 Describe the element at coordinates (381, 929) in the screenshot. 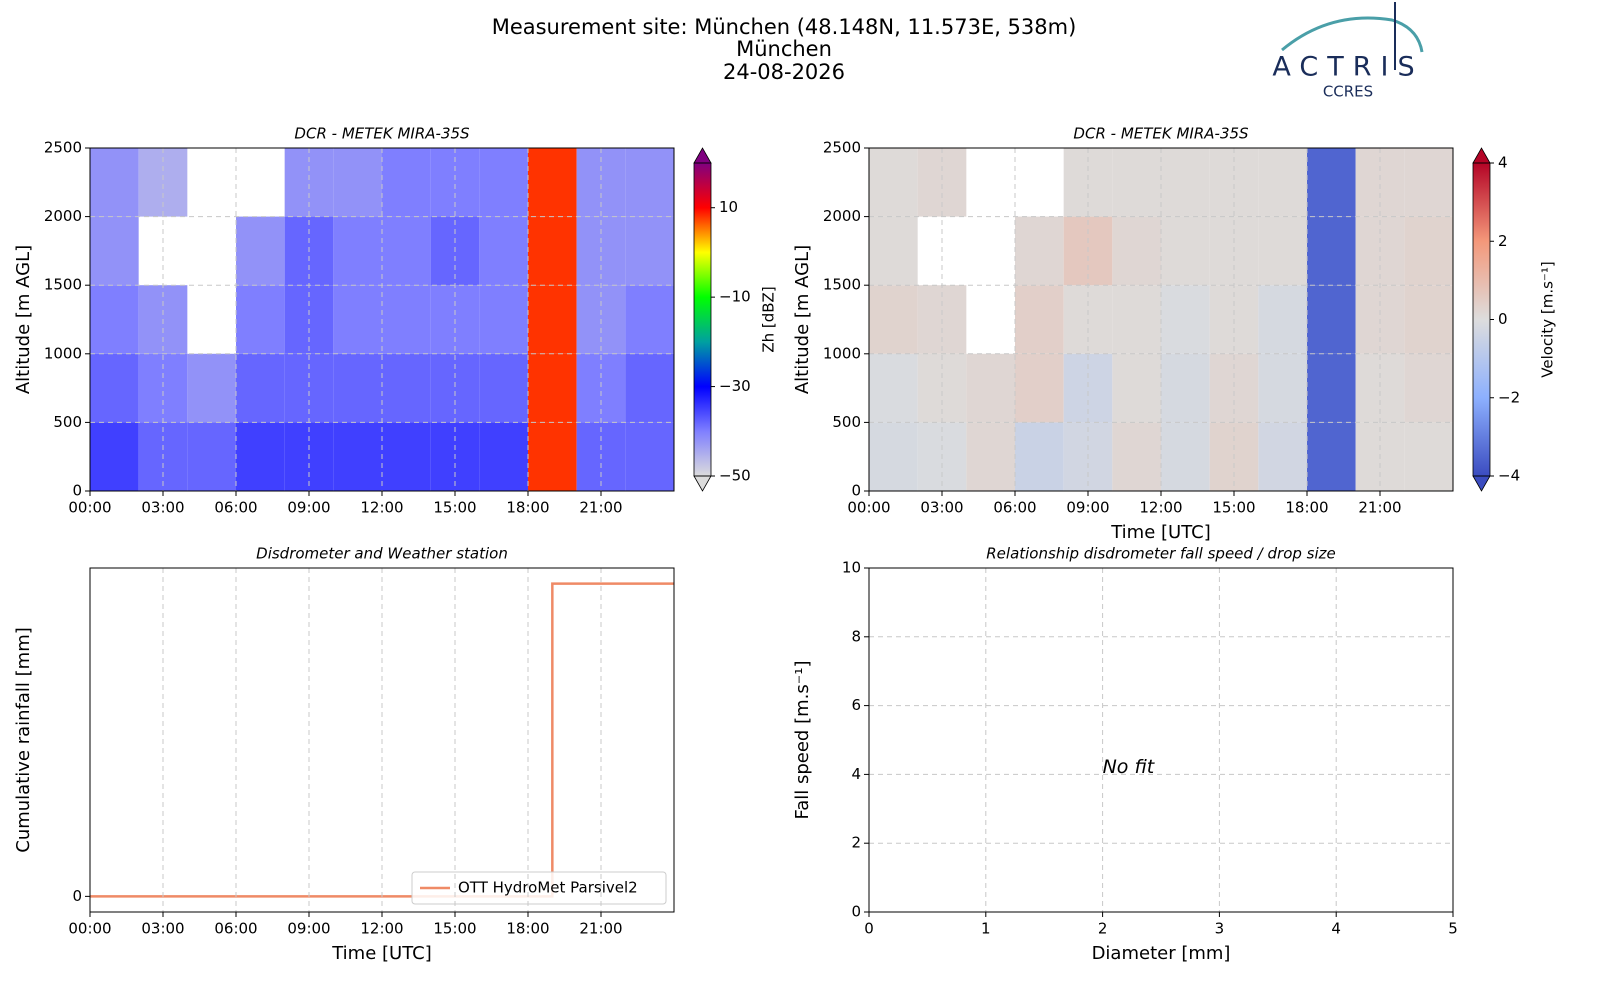

I see `x-tick-label: 12:00` at that location.